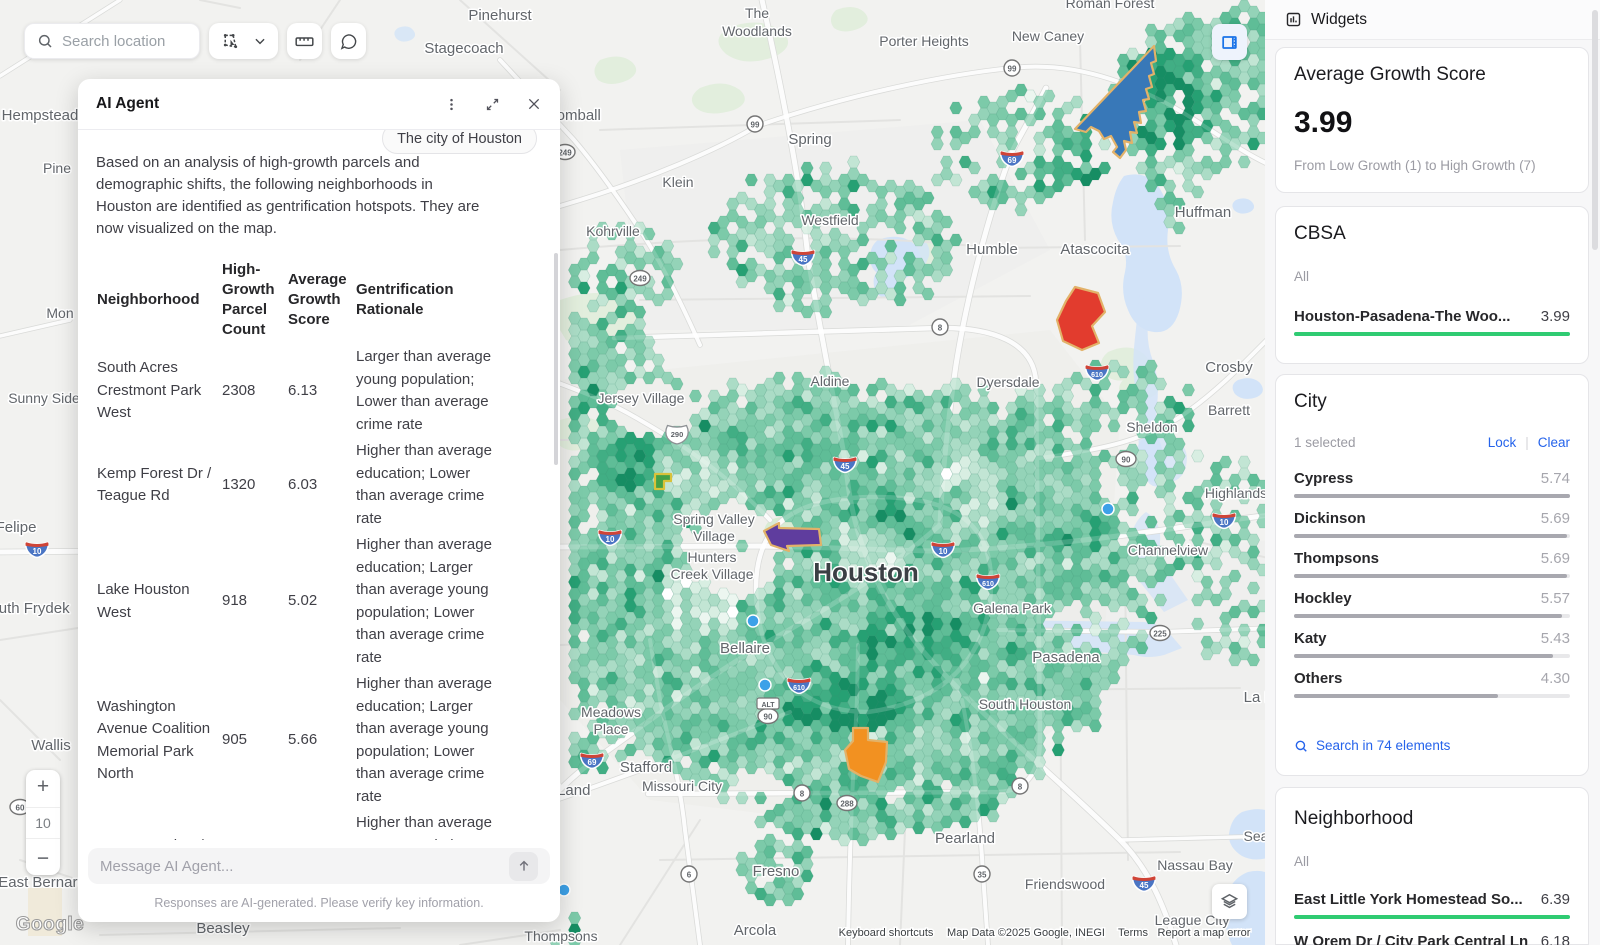 The height and width of the screenshot is (945, 1600). Describe the element at coordinates (757, 31) in the screenshot. I see `svg-text: Woodlands` at that location.